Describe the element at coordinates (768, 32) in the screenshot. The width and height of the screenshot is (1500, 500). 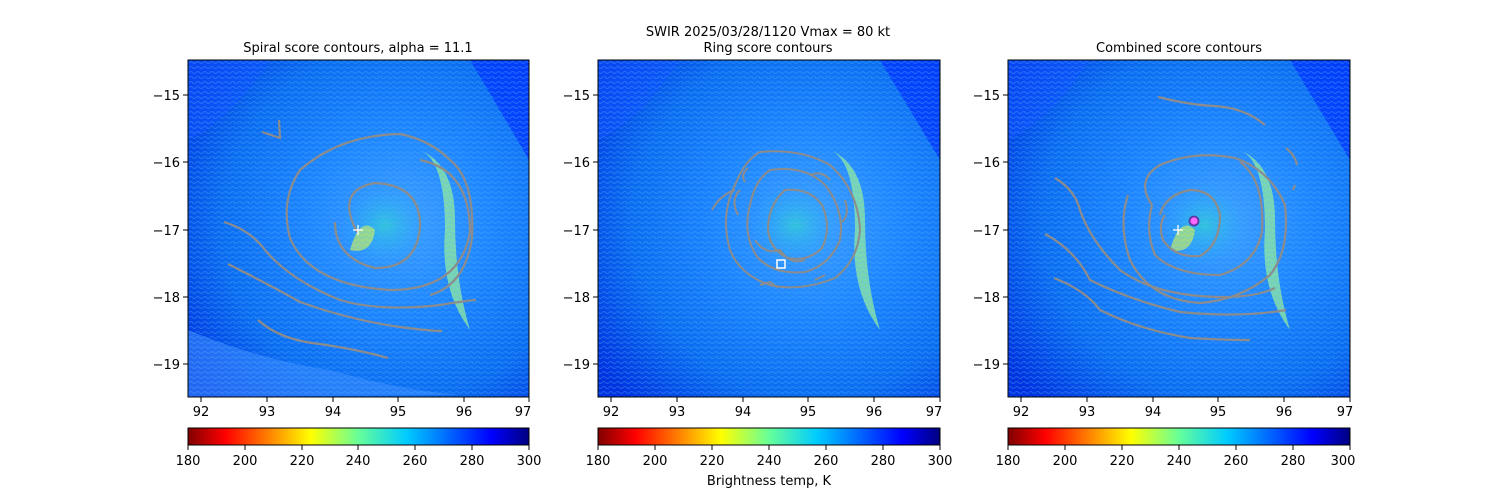
I see `figure-suptitle: SWIR 2025/03/28/1120 Vmax = 80 kt` at that location.